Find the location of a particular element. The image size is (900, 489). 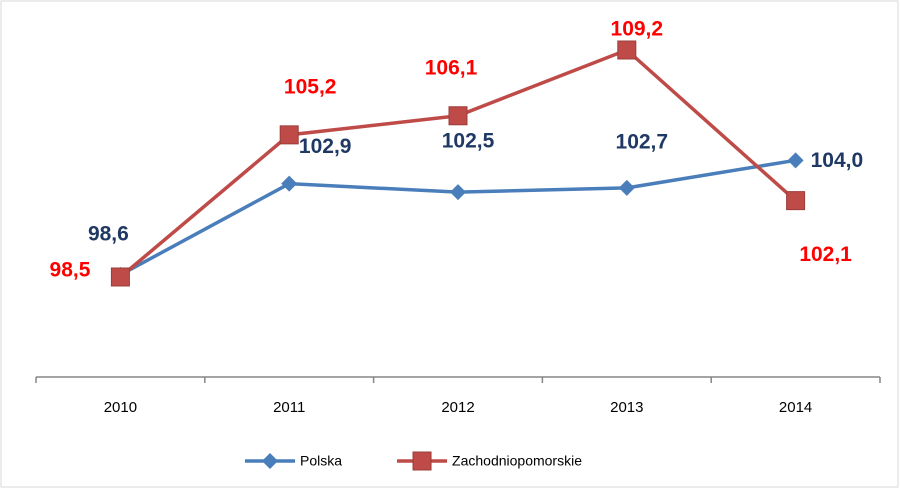

data-label: 106,1 is located at coordinates (451, 67).